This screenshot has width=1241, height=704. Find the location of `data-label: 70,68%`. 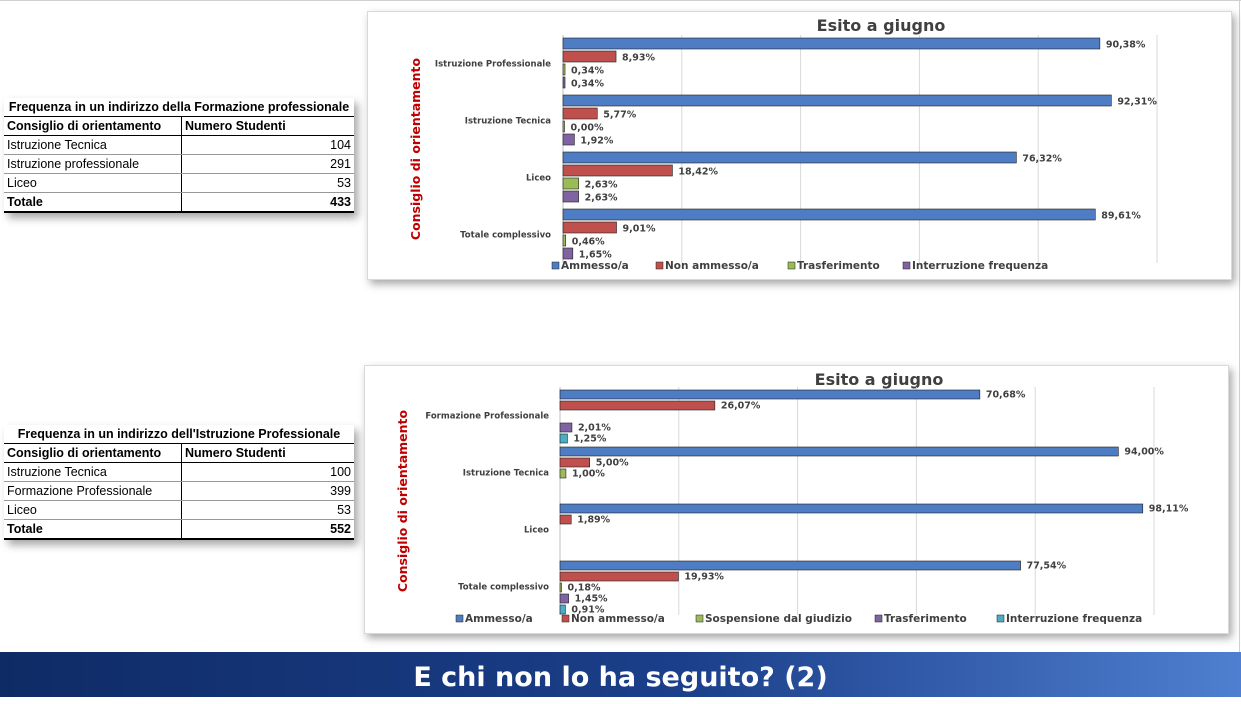

data-label: 70,68% is located at coordinates (1006, 395).